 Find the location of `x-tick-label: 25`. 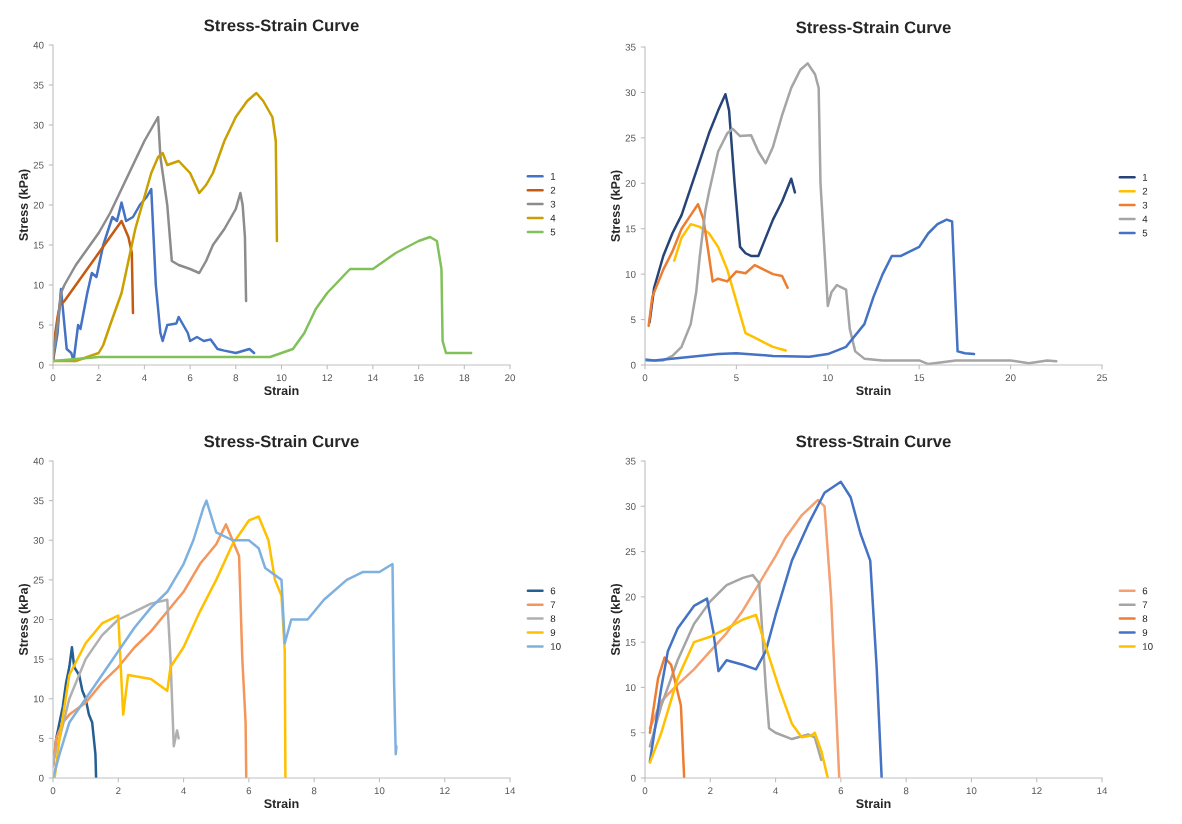

x-tick-label: 25 is located at coordinates (1102, 378).